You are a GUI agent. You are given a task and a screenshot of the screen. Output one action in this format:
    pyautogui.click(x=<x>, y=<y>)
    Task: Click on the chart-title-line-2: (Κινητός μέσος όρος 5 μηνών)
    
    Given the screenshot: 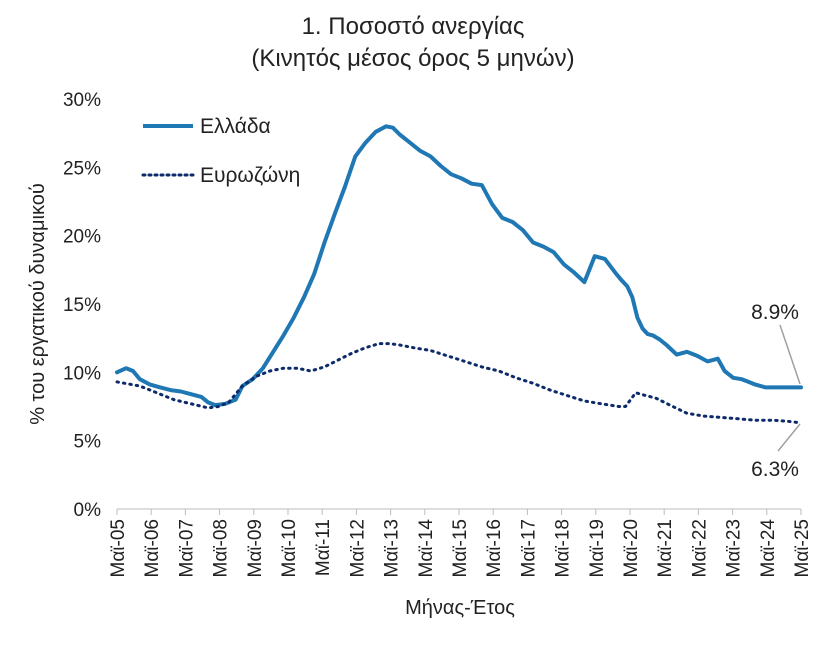 What is the action you would take?
    pyautogui.click(x=412, y=58)
    